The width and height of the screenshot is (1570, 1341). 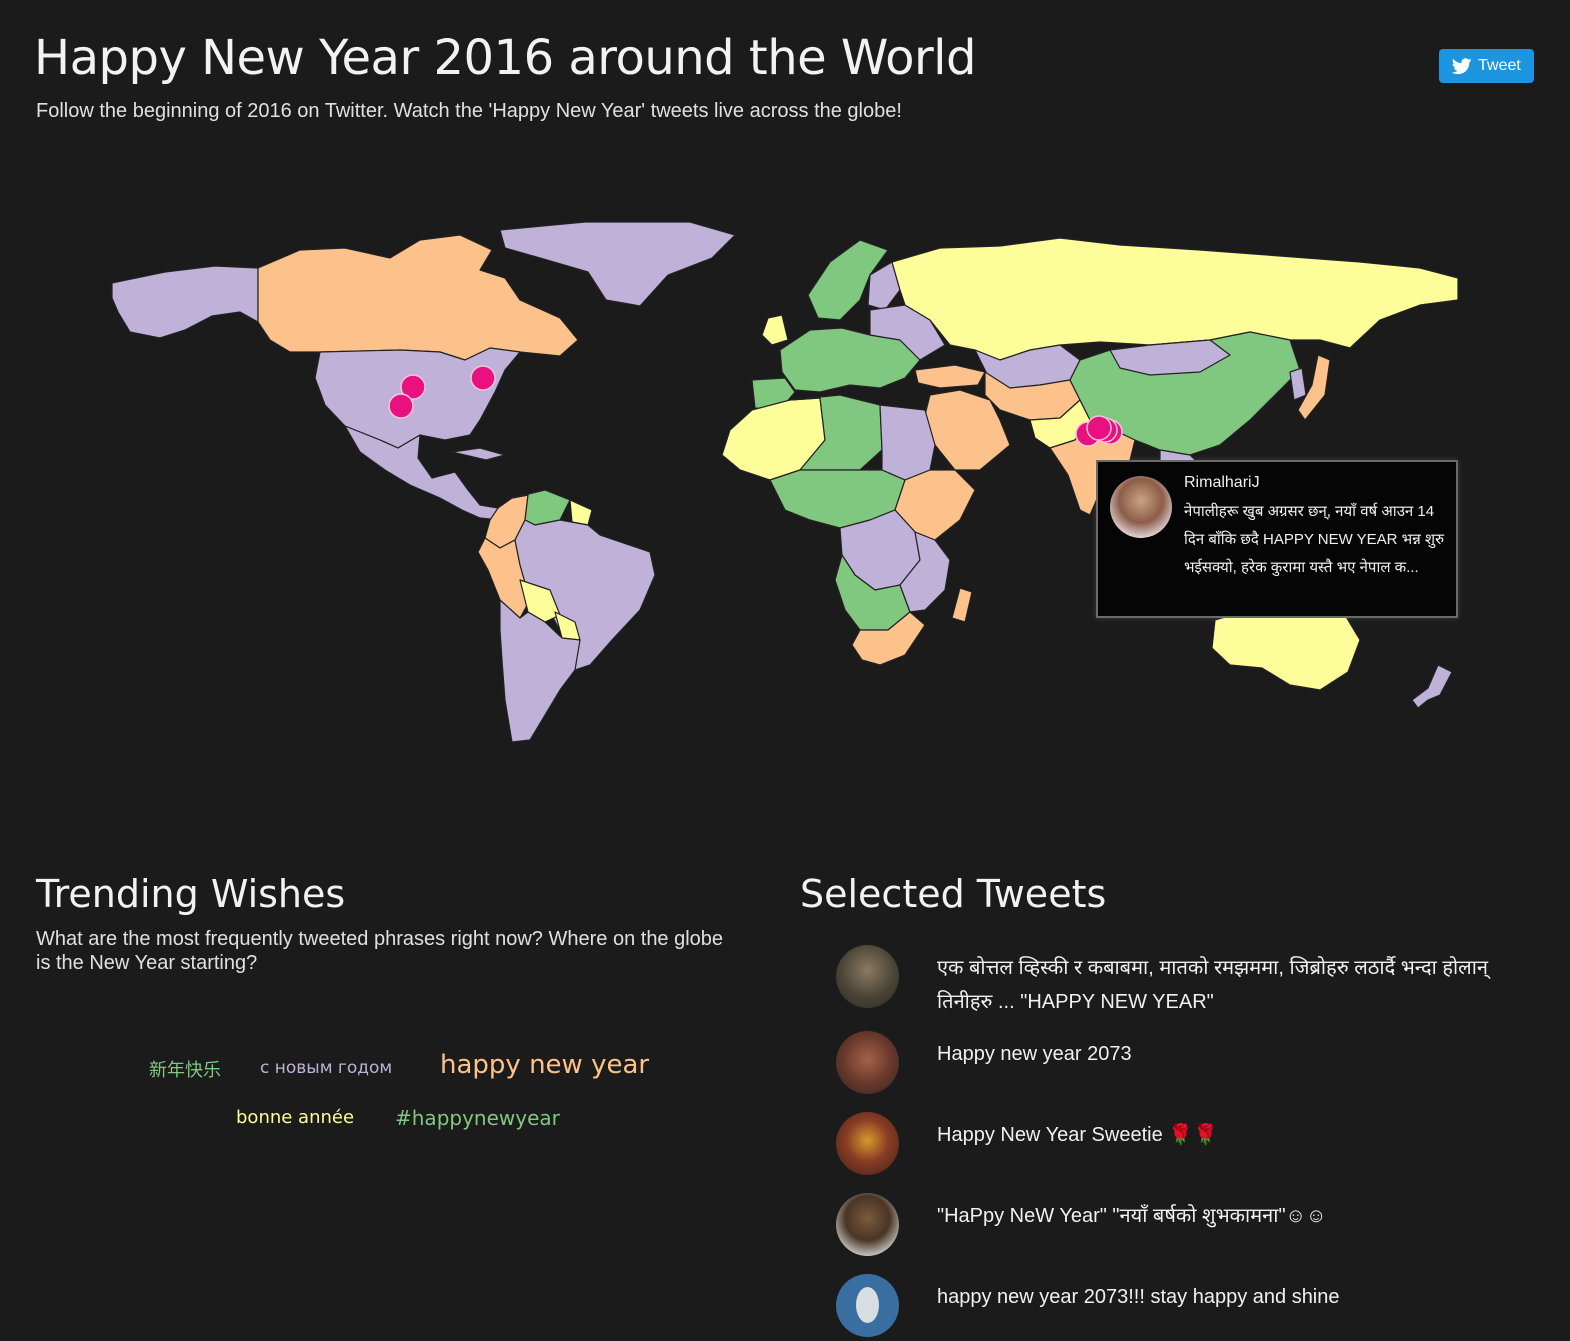 What do you see at coordinates (540, 671) in the screenshot?
I see `country-argentina-chile` at bounding box center [540, 671].